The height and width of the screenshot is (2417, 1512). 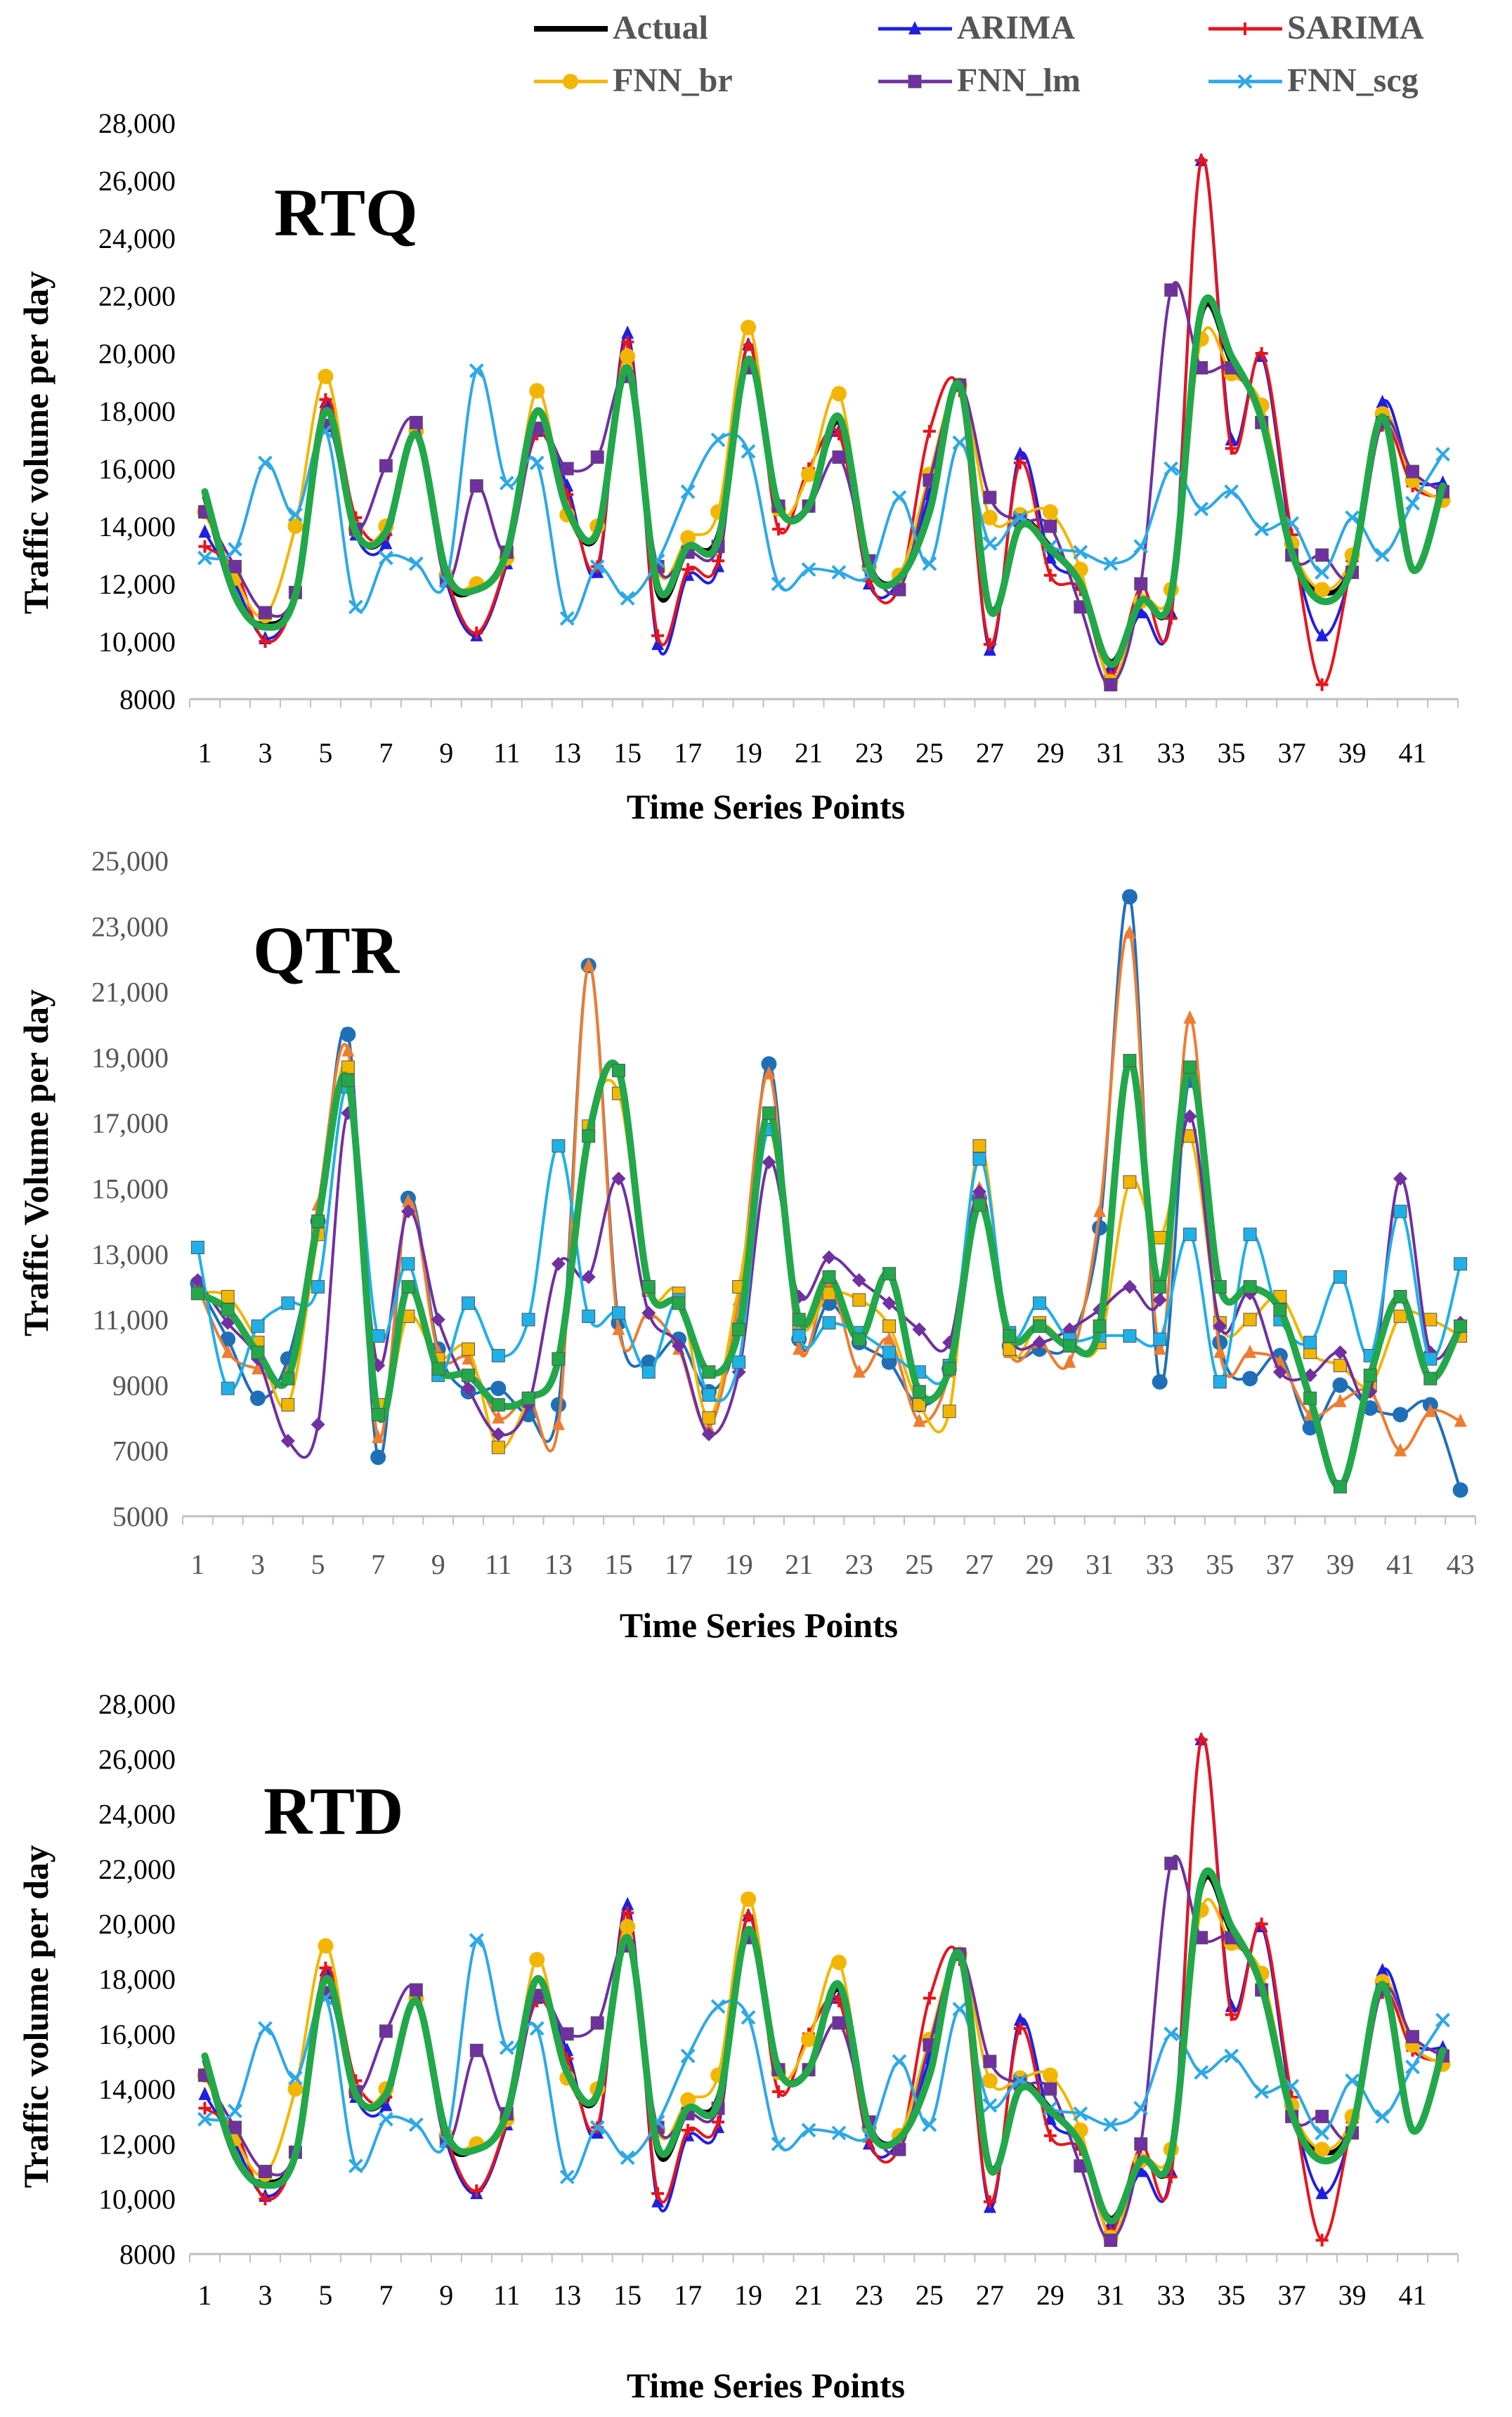 What do you see at coordinates (204, 753) in the screenshot?
I see `x-tick-label: 1` at bounding box center [204, 753].